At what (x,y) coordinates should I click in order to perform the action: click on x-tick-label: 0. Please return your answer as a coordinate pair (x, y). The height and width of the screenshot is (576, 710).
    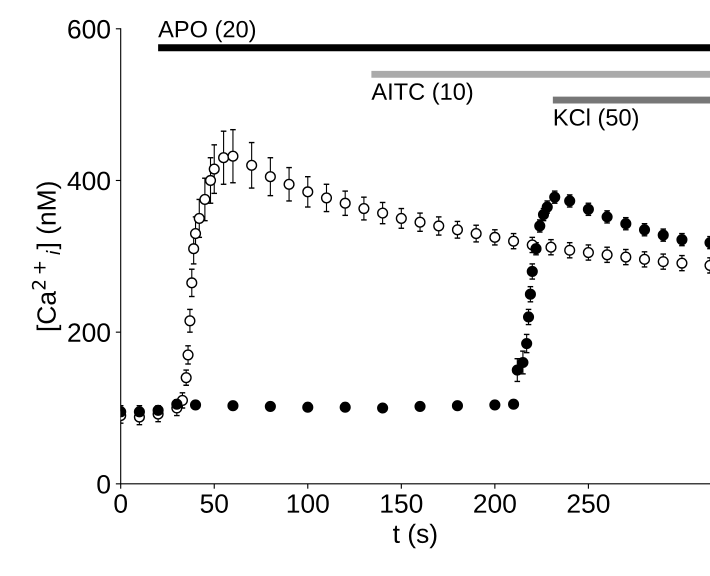
    Looking at the image, I should click on (121, 503).